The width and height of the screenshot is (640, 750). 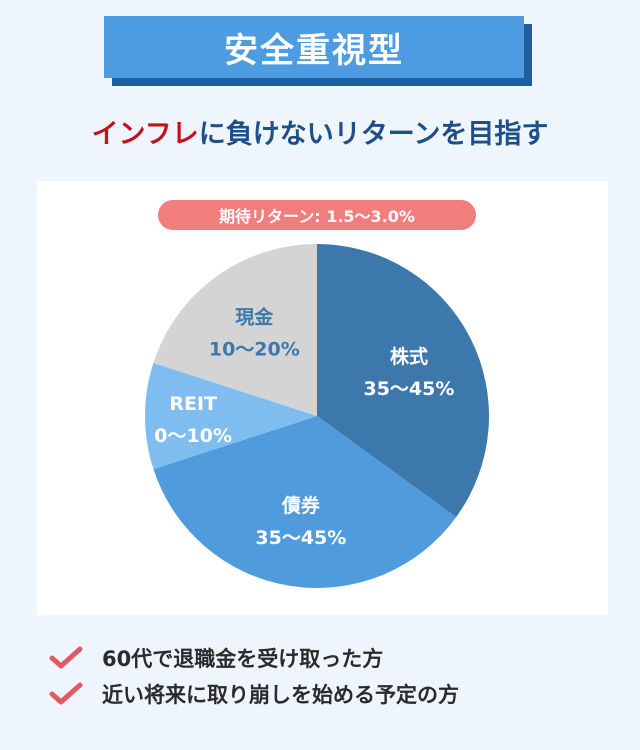 I want to click on pie-value-label-bonds: 35〜45%, so click(x=300, y=538).